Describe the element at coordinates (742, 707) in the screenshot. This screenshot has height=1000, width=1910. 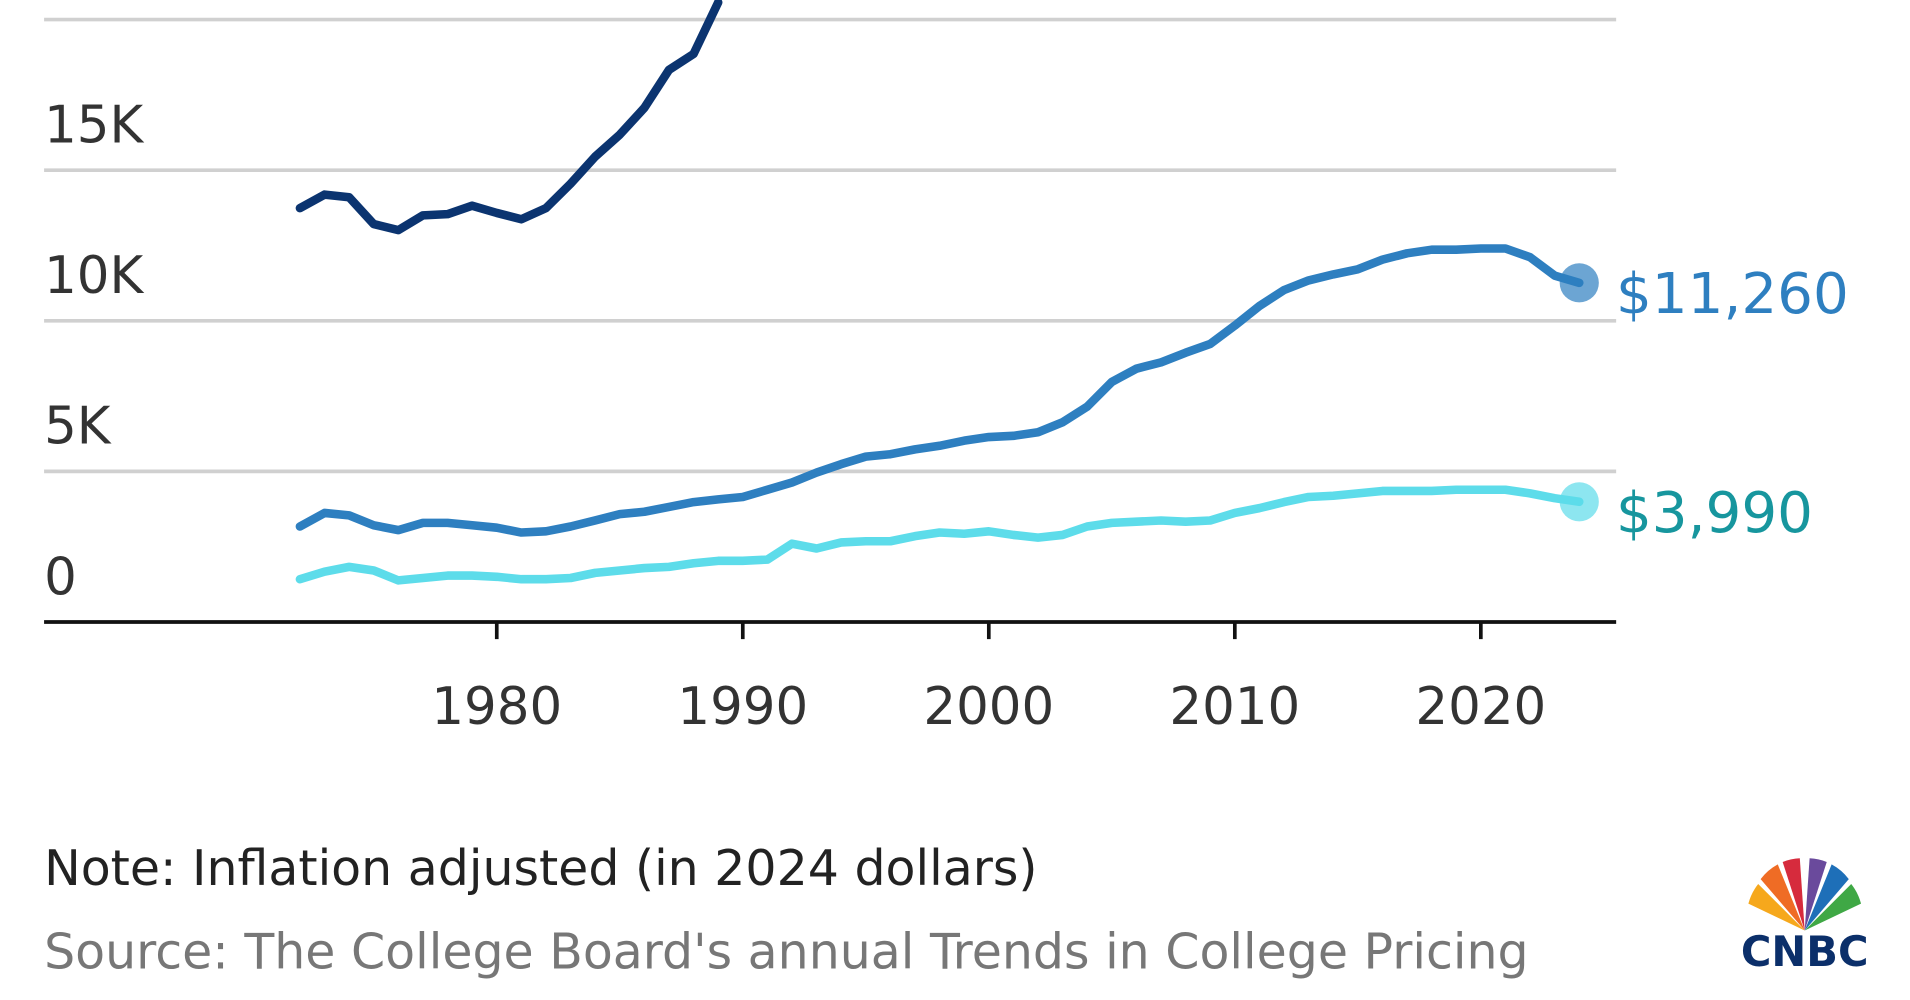
I see `x-tick-label: 1990` at that location.